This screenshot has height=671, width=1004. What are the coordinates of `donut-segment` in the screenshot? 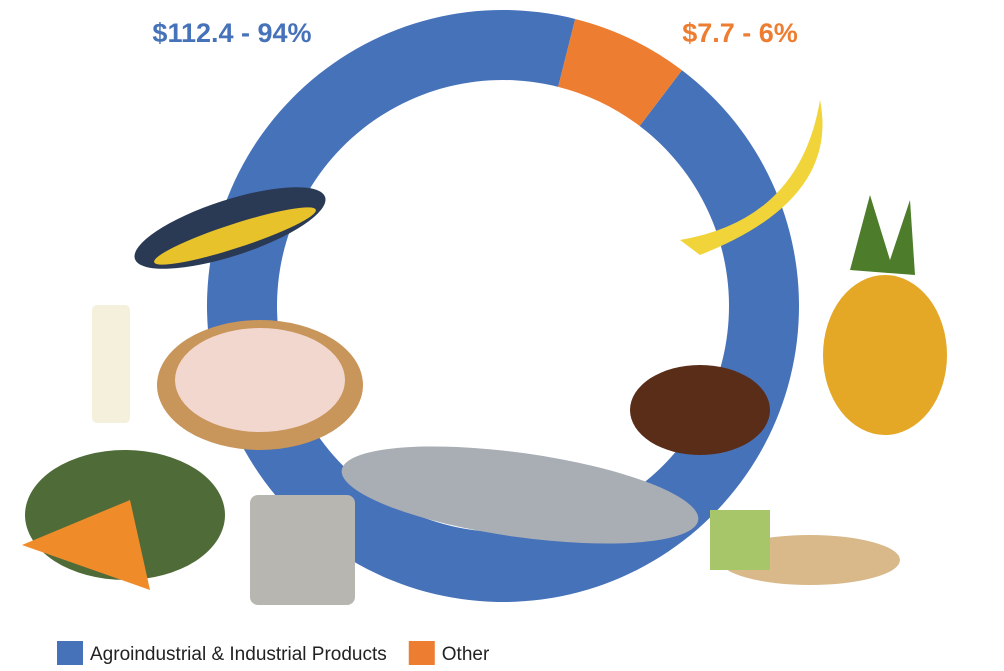 It's located at (620, 72).